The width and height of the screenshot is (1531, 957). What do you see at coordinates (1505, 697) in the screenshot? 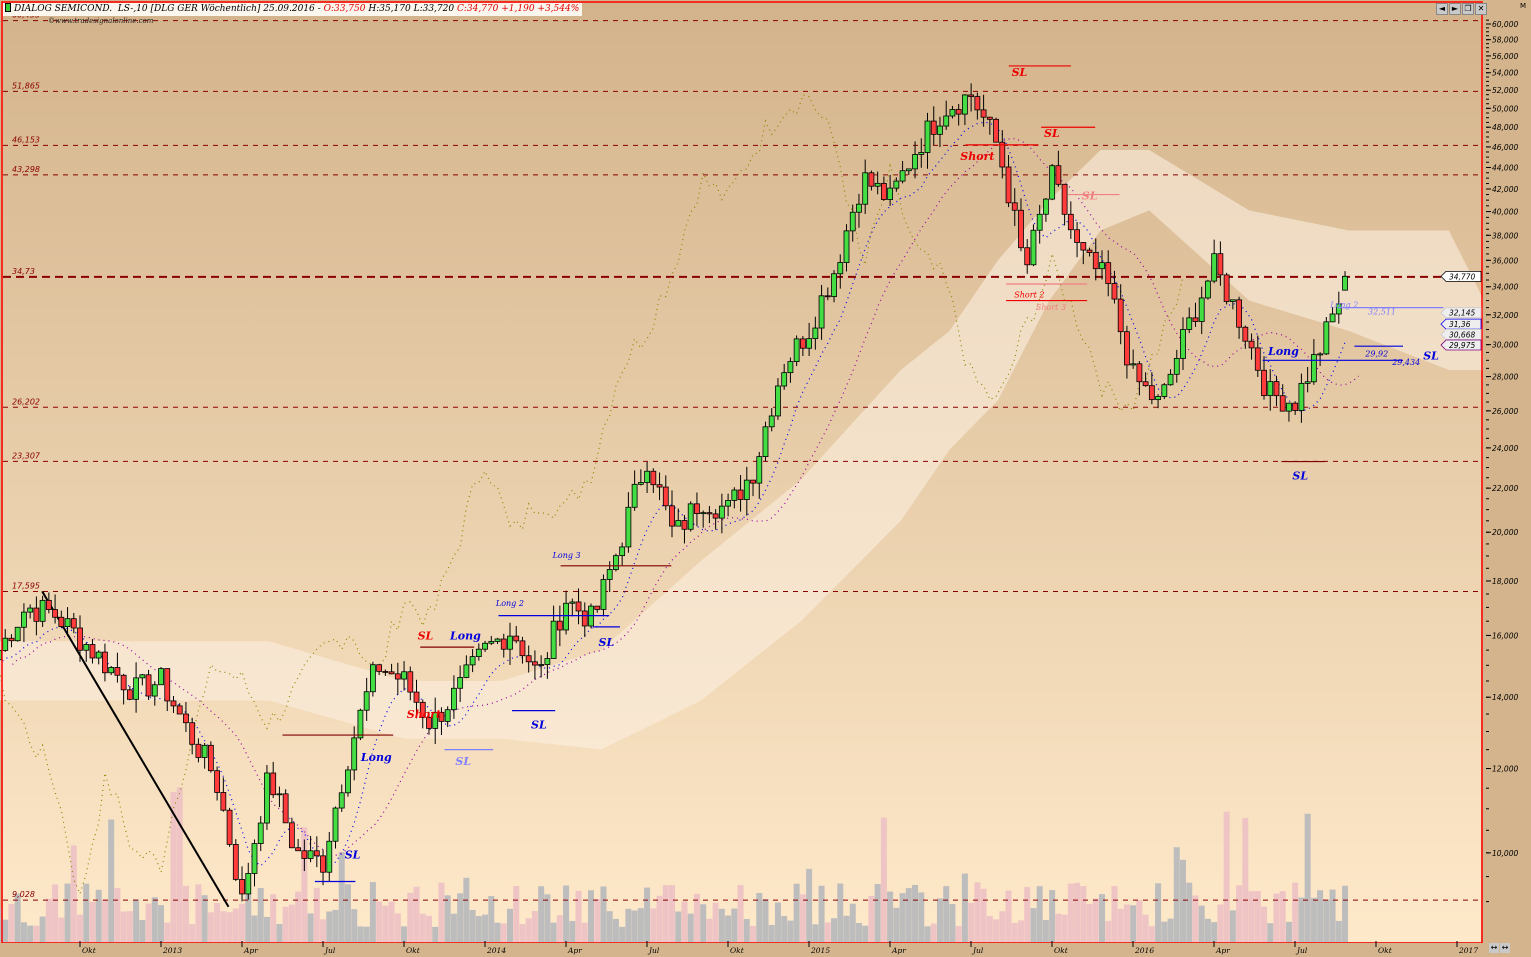
I see `y-tick-label: 14,000` at bounding box center [1505, 697].